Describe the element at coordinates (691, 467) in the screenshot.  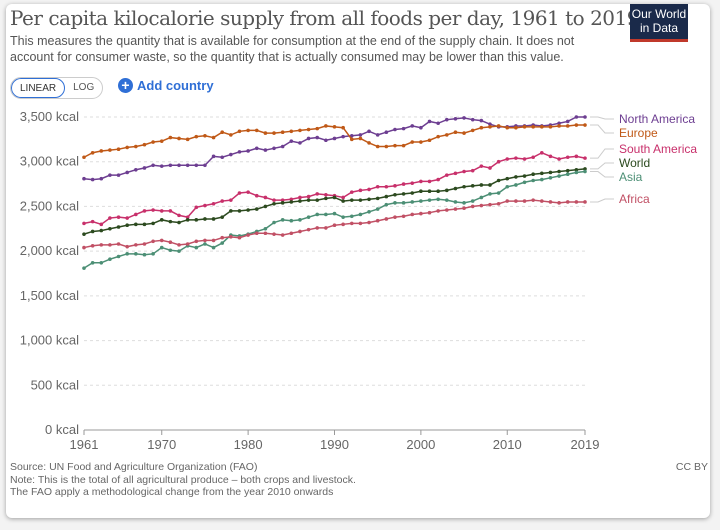
I see `license-text: CC BY` at that location.